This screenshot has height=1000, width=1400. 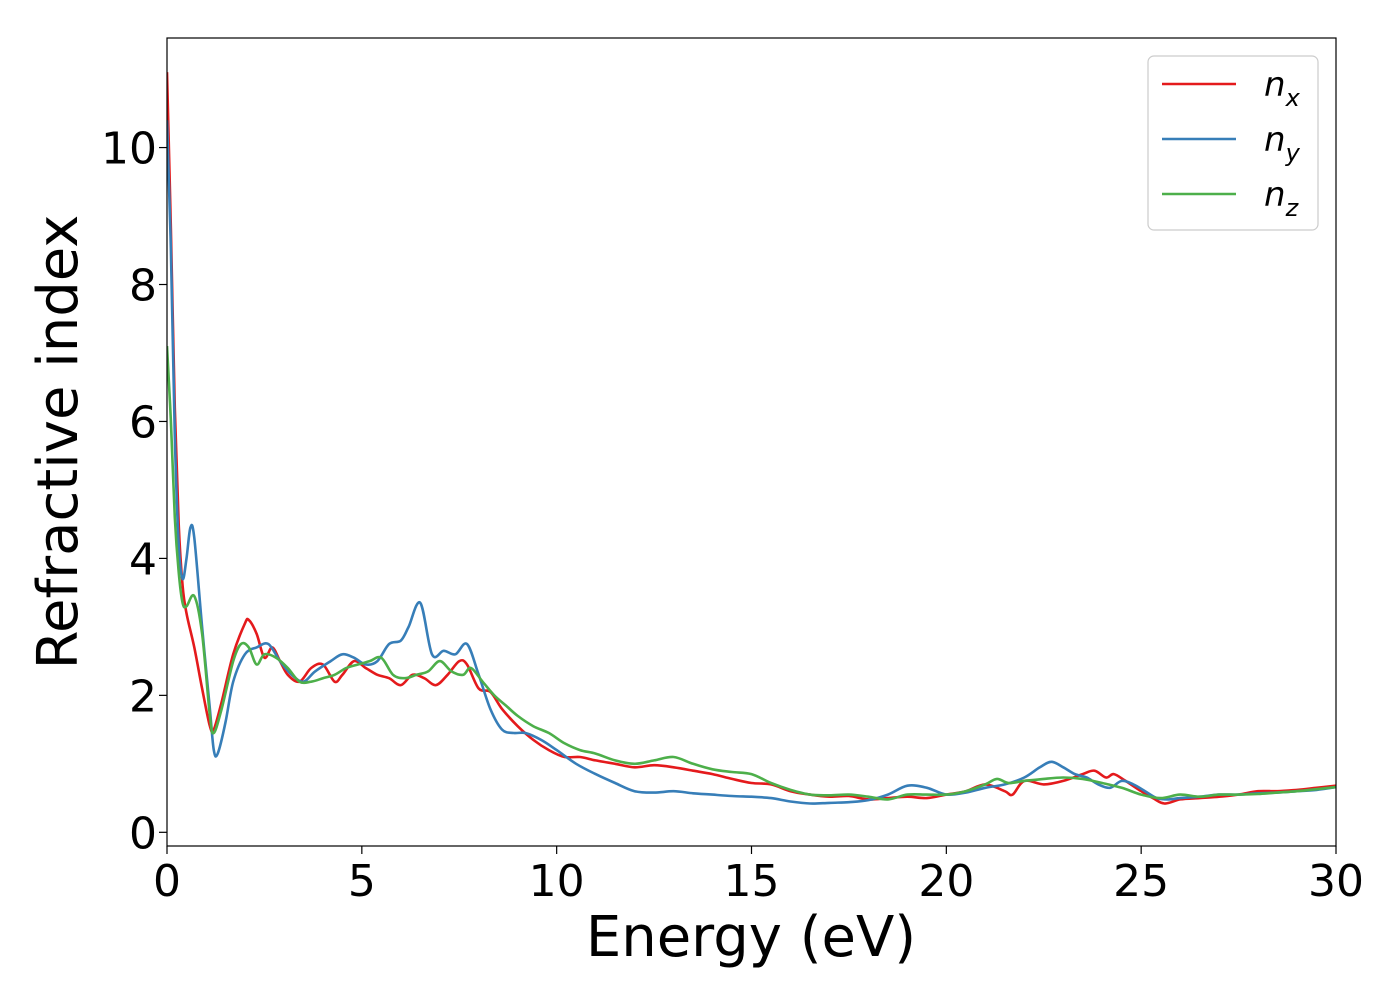 I want to click on legend-box, so click(x=1233, y=143).